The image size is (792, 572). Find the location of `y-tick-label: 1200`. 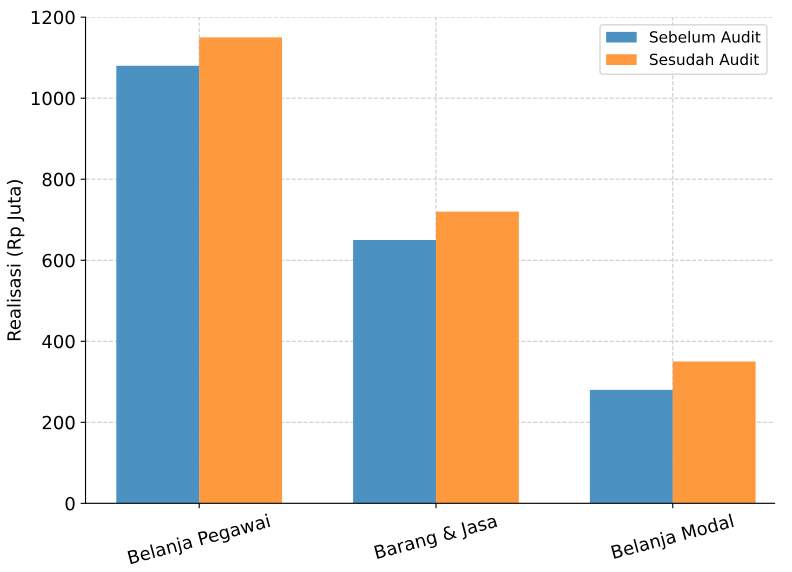

y-tick-label: 1200 is located at coordinates (53, 17).